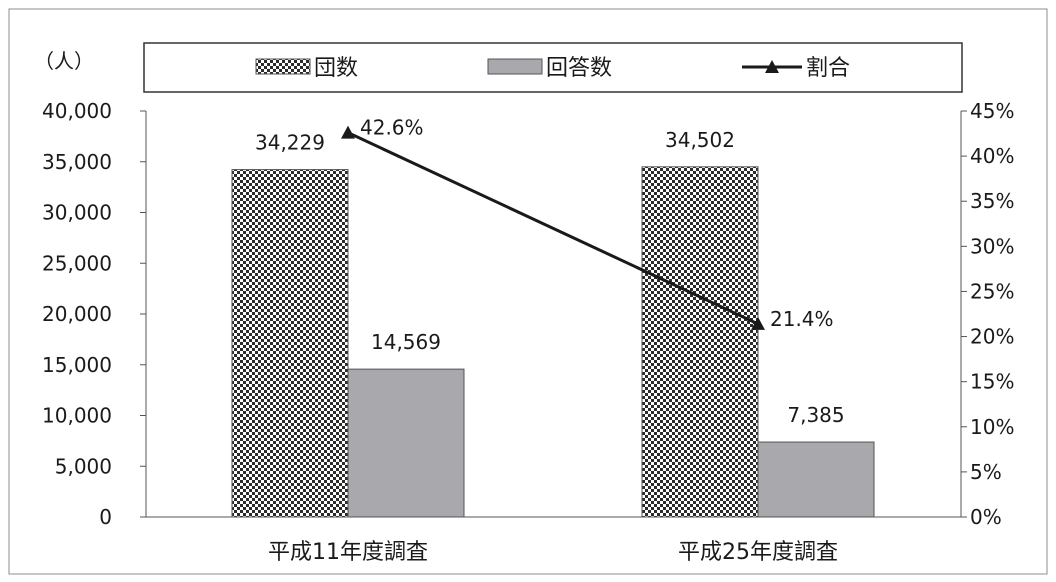 This screenshot has height=582, width=1056. I want to click on left-axis-tick-label: 35,000, so click(77, 162).